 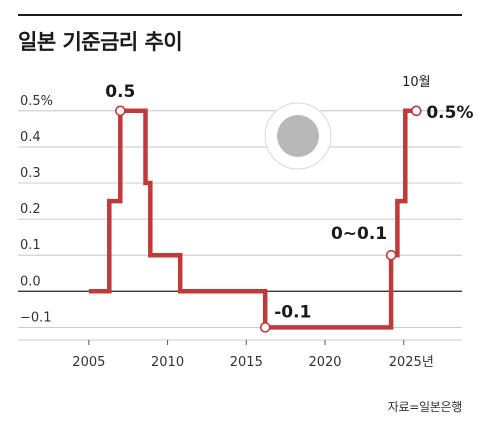 What do you see at coordinates (246, 362) in the screenshot?
I see `x-tick-label: 2015` at bounding box center [246, 362].